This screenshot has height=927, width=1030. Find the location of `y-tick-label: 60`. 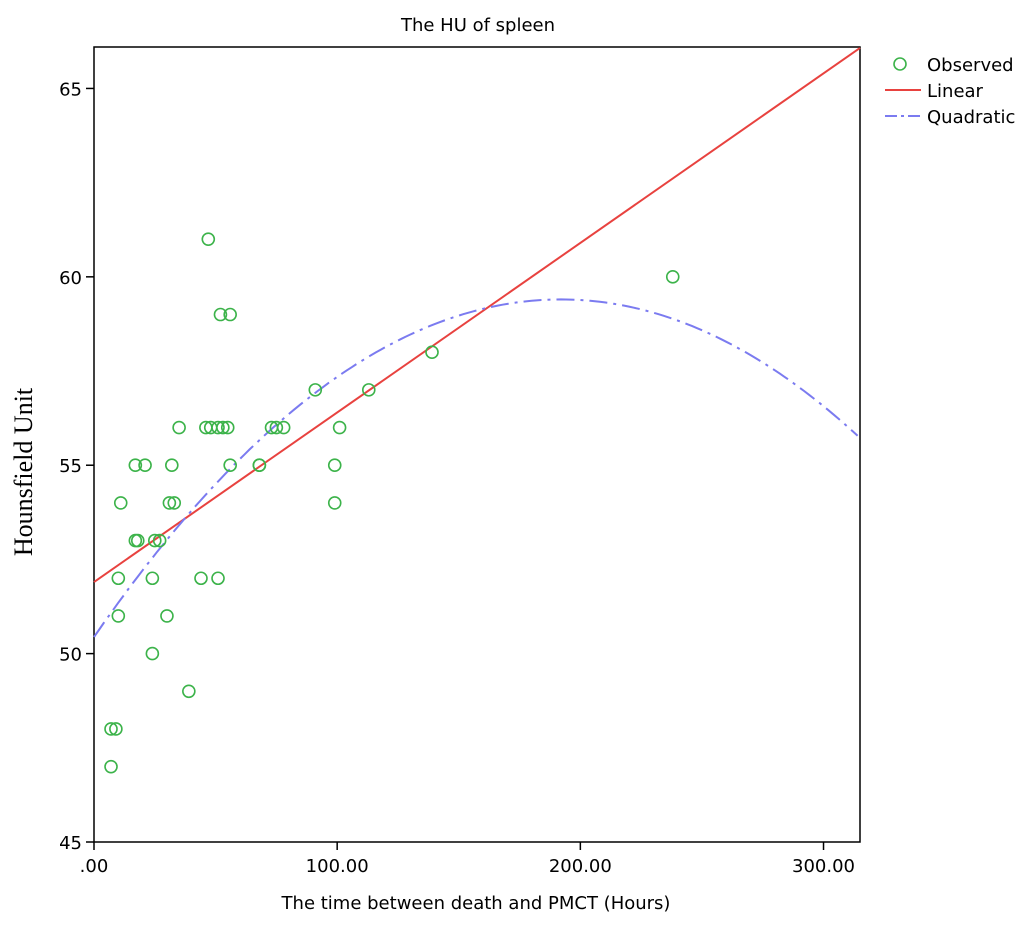

y-tick-label: 60 is located at coordinates (70, 278).